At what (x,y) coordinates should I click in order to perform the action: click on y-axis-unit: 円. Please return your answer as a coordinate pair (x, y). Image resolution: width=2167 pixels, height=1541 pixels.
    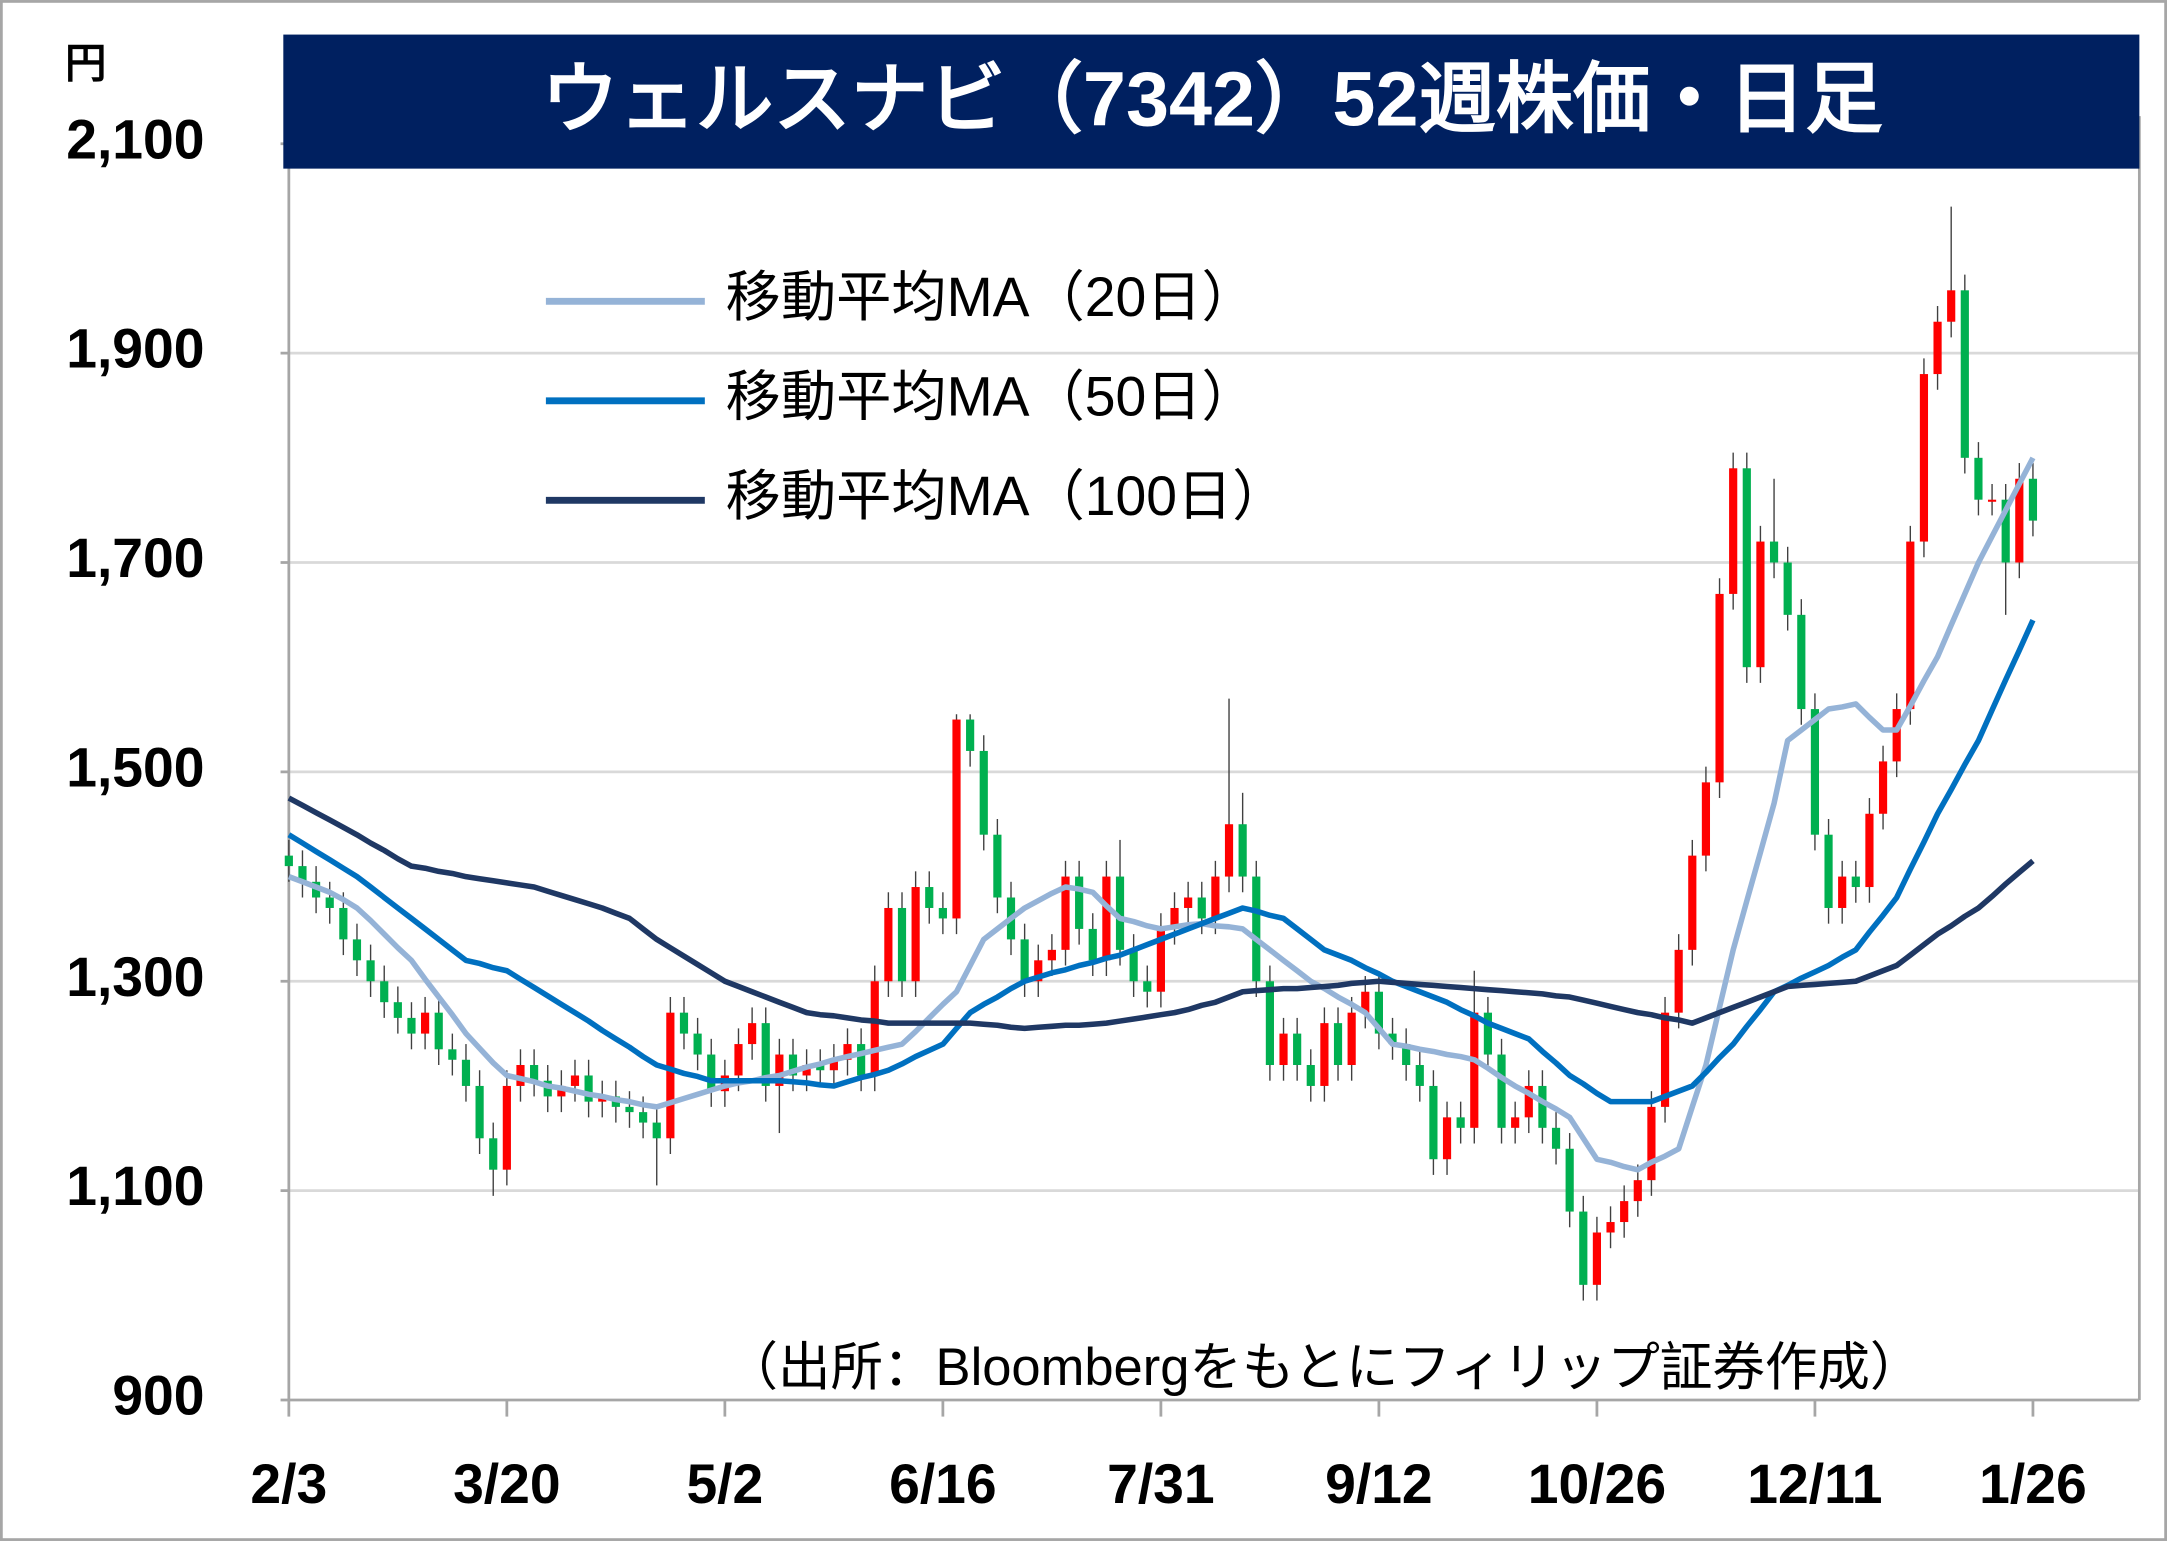
    Looking at the image, I should click on (85, 62).